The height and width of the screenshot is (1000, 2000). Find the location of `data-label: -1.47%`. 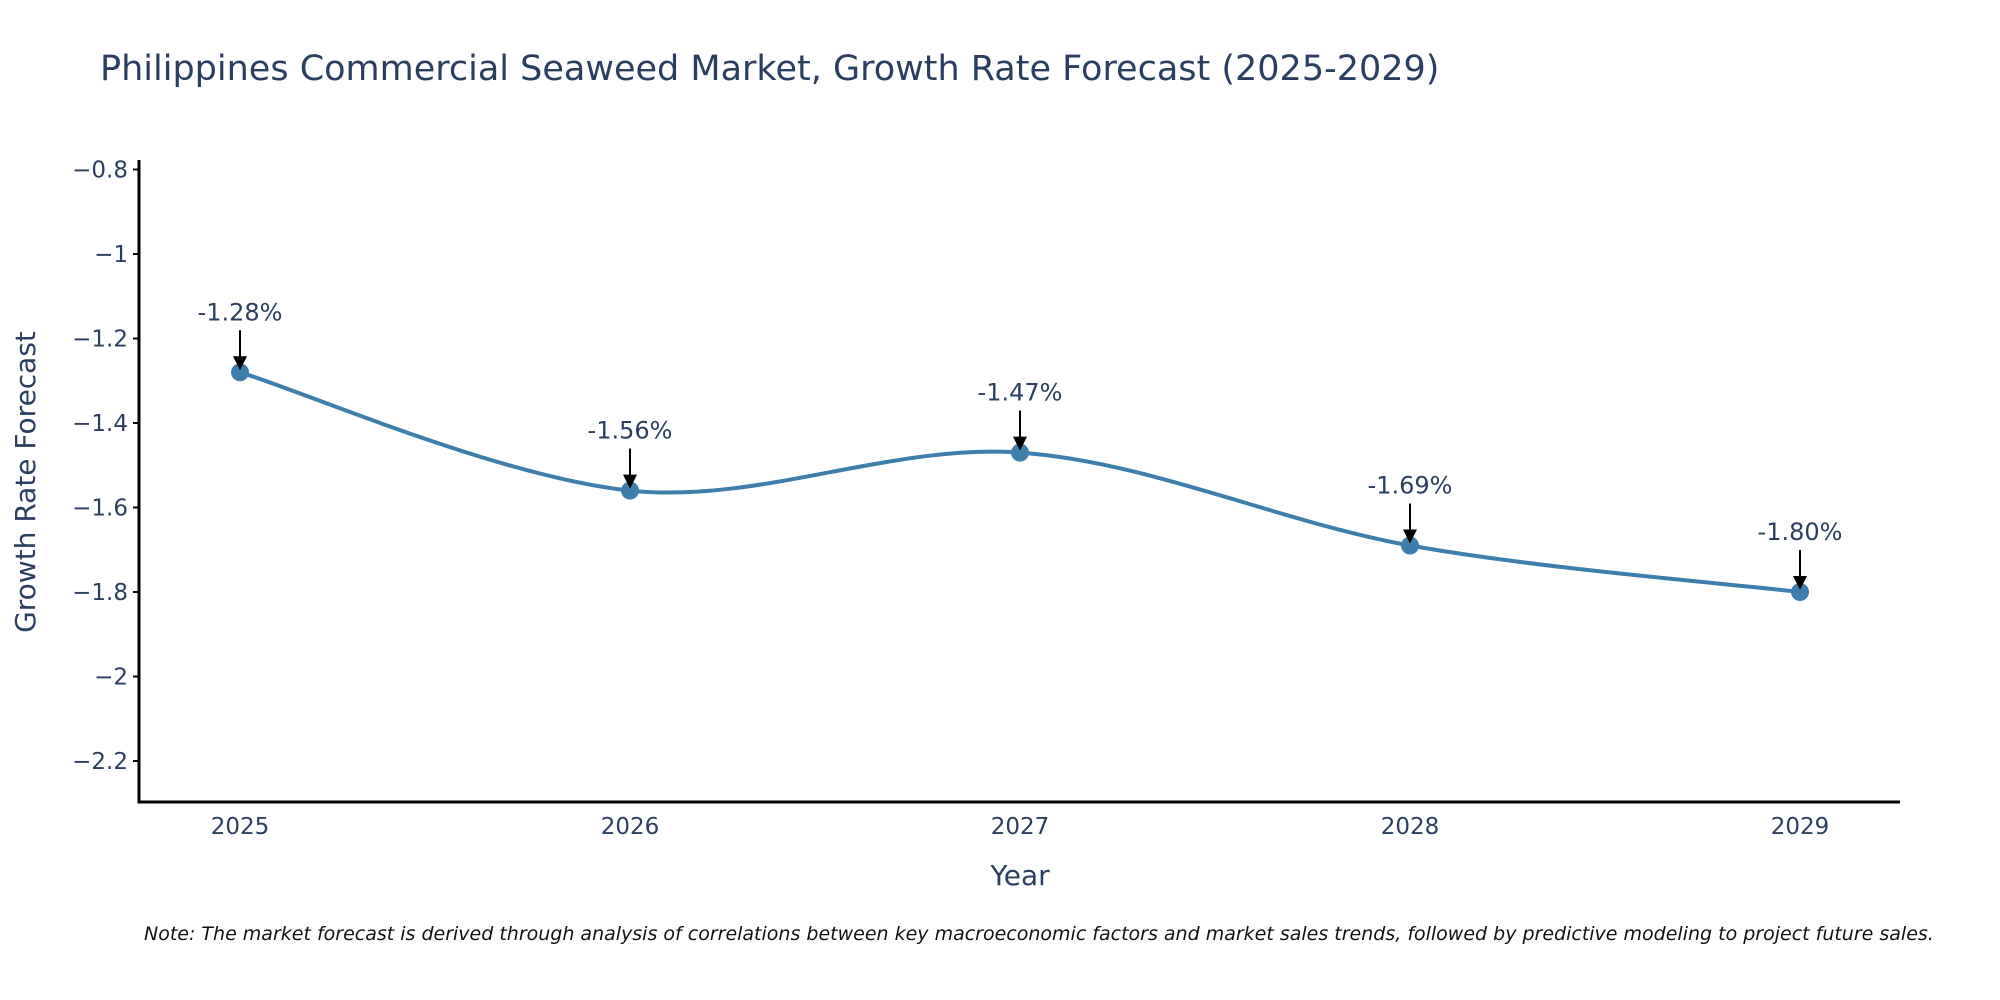

data-label: -1.47% is located at coordinates (1020, 393).